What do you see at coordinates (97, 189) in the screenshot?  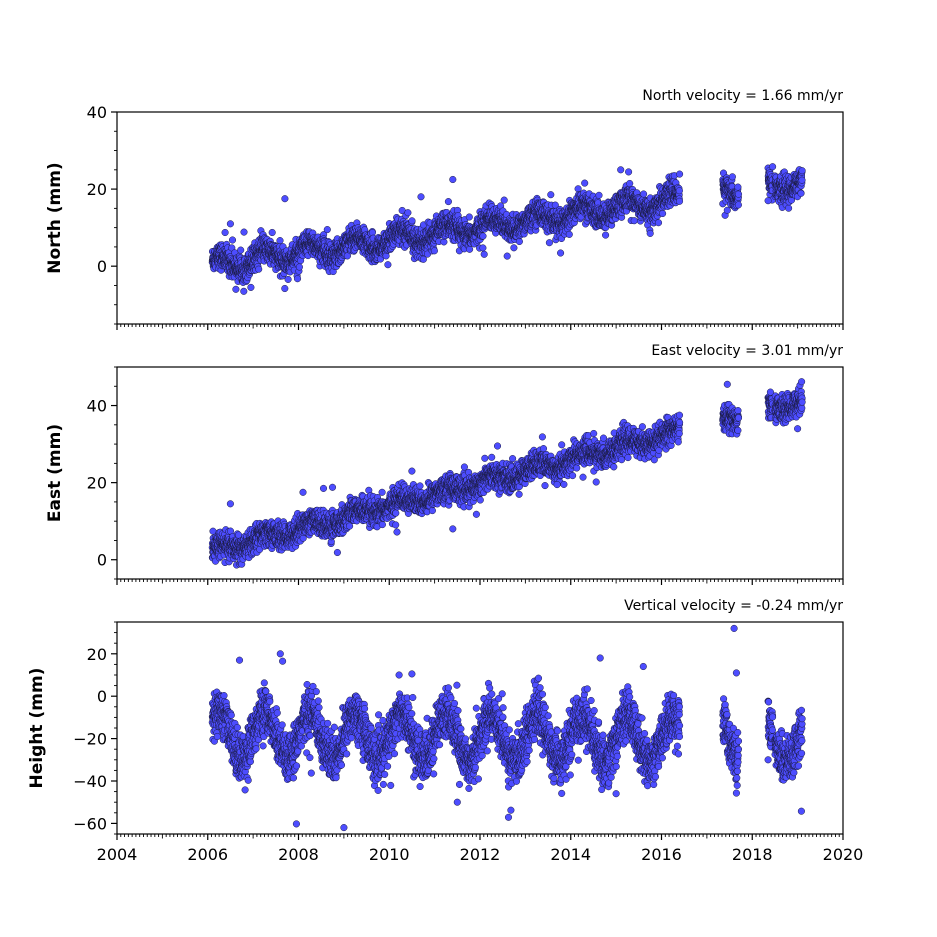 I see `north-ytick-label: 20` at bounding box center [97, 189].